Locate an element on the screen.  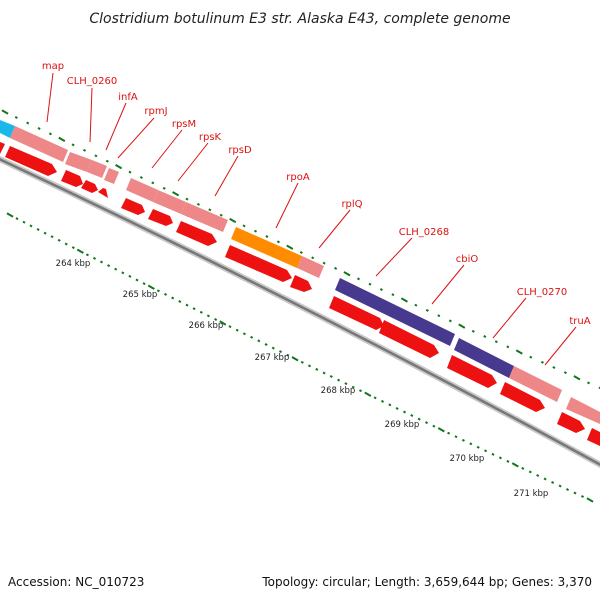
gene-label: rpsD is located at coordinates (240, 150).